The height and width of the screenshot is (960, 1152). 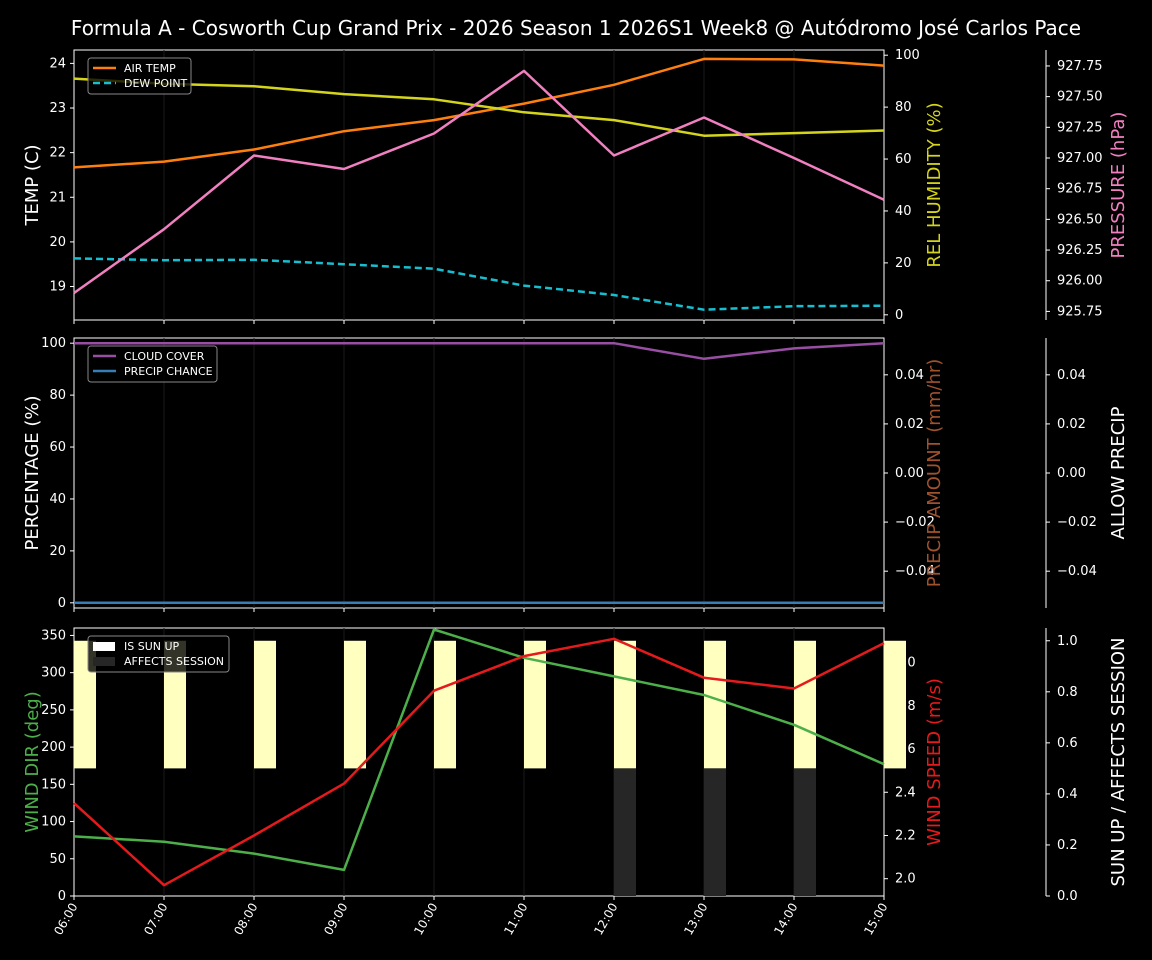 I want to click on y-axis-label-right: REL HUMIDITY (%), so click(x=934, y=184).